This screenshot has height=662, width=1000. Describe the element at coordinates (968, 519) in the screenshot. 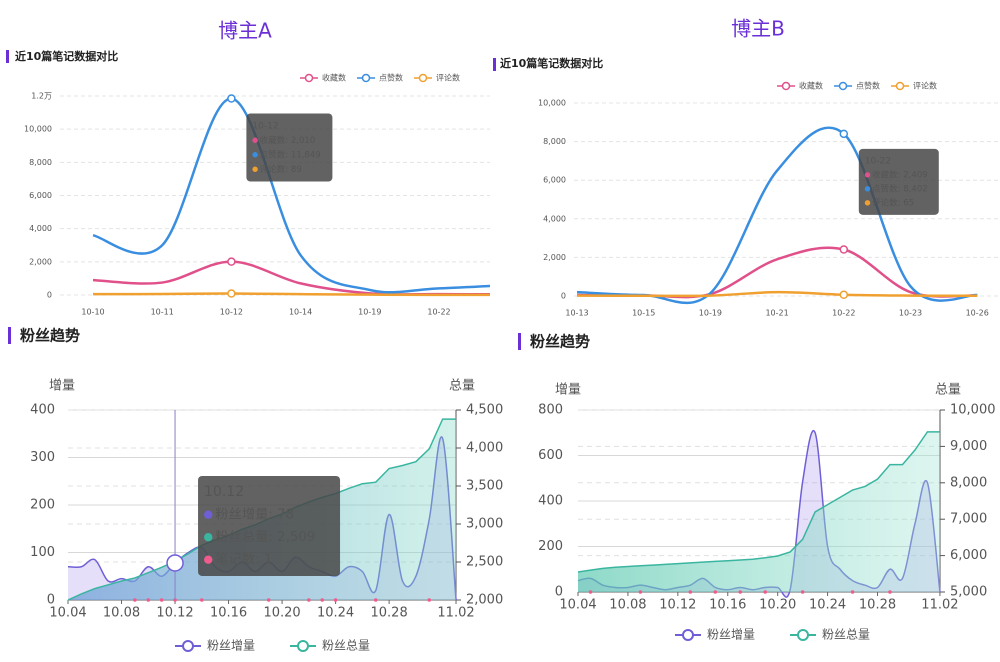

I see `y2-tick-label: 7,000` at that location.